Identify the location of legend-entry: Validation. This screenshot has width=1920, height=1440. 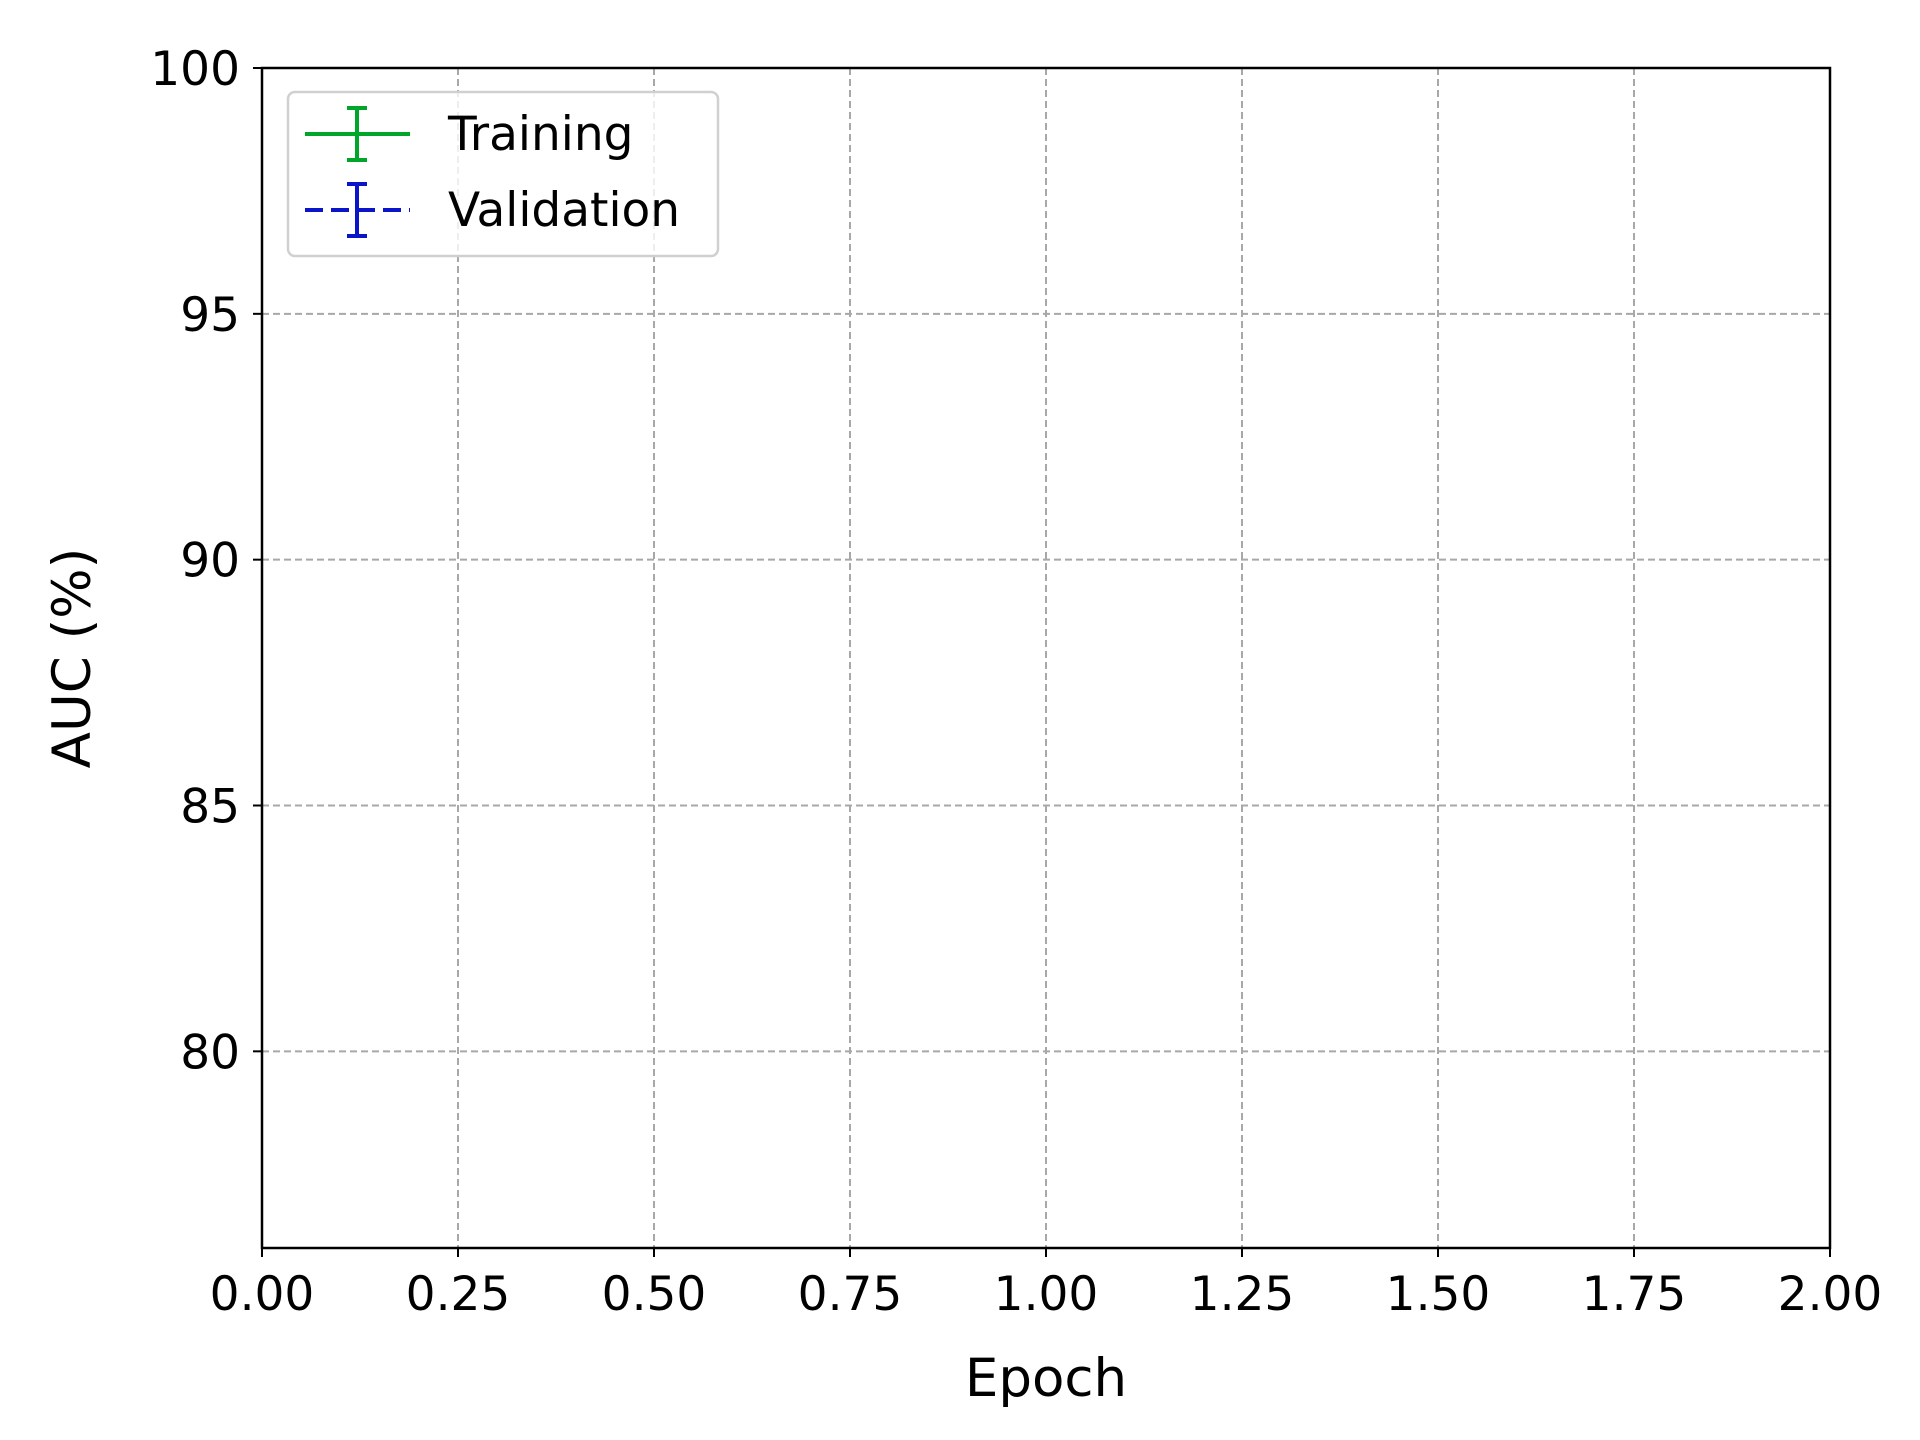
(492, 210).